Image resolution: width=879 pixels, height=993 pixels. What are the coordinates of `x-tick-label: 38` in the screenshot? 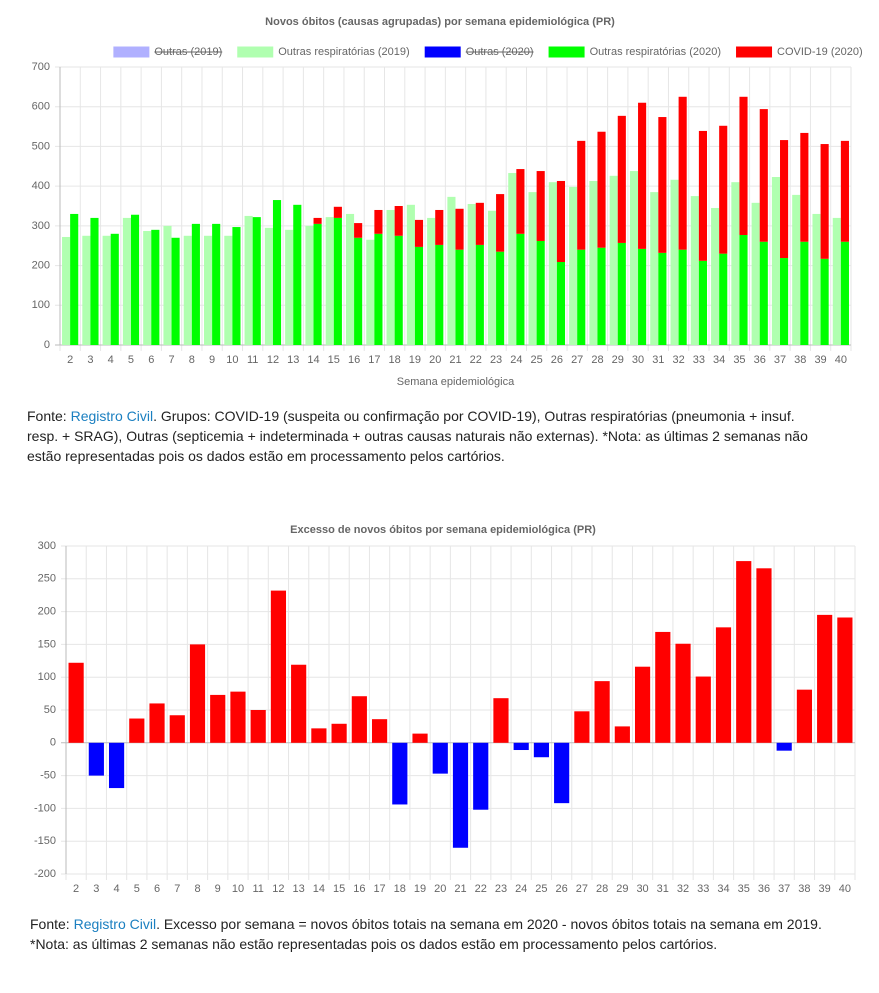 It's located at (800, 360).